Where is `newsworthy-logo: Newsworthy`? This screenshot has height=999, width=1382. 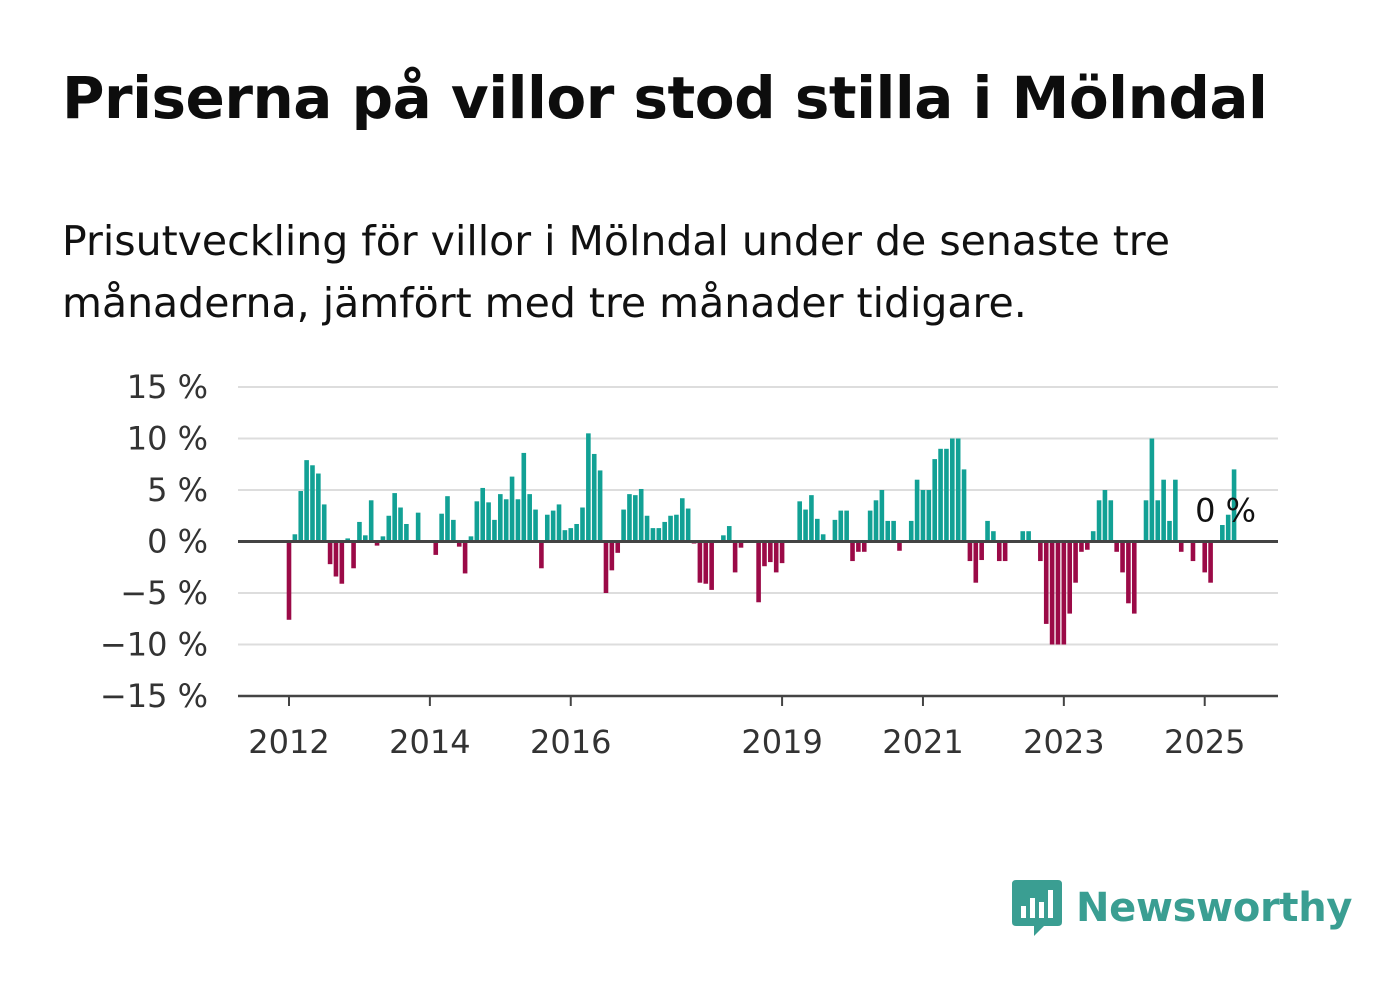
newsworthy-logo: Newsworthy is located at coordinates (1181, 908).